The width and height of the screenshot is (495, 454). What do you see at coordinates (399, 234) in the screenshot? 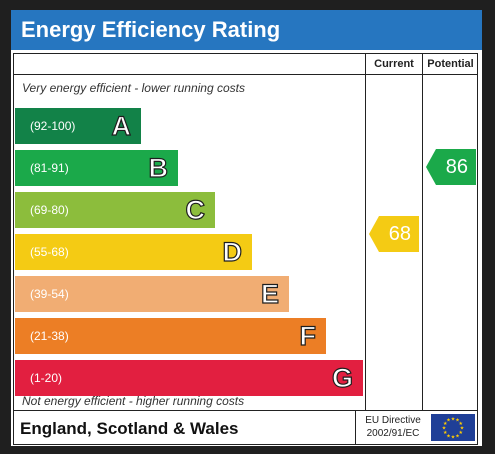
I see `current-rating-value: 68` at bounding box center [399, 234].